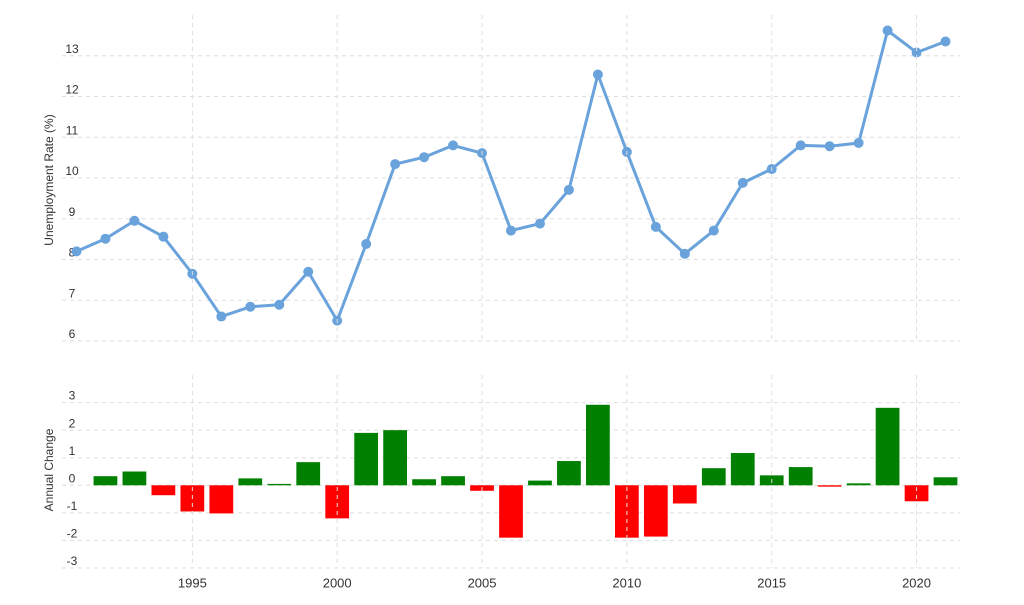 This screenshot has width=1024, height=605. I want to click on y-tick-label: 3, so click(72, 396).